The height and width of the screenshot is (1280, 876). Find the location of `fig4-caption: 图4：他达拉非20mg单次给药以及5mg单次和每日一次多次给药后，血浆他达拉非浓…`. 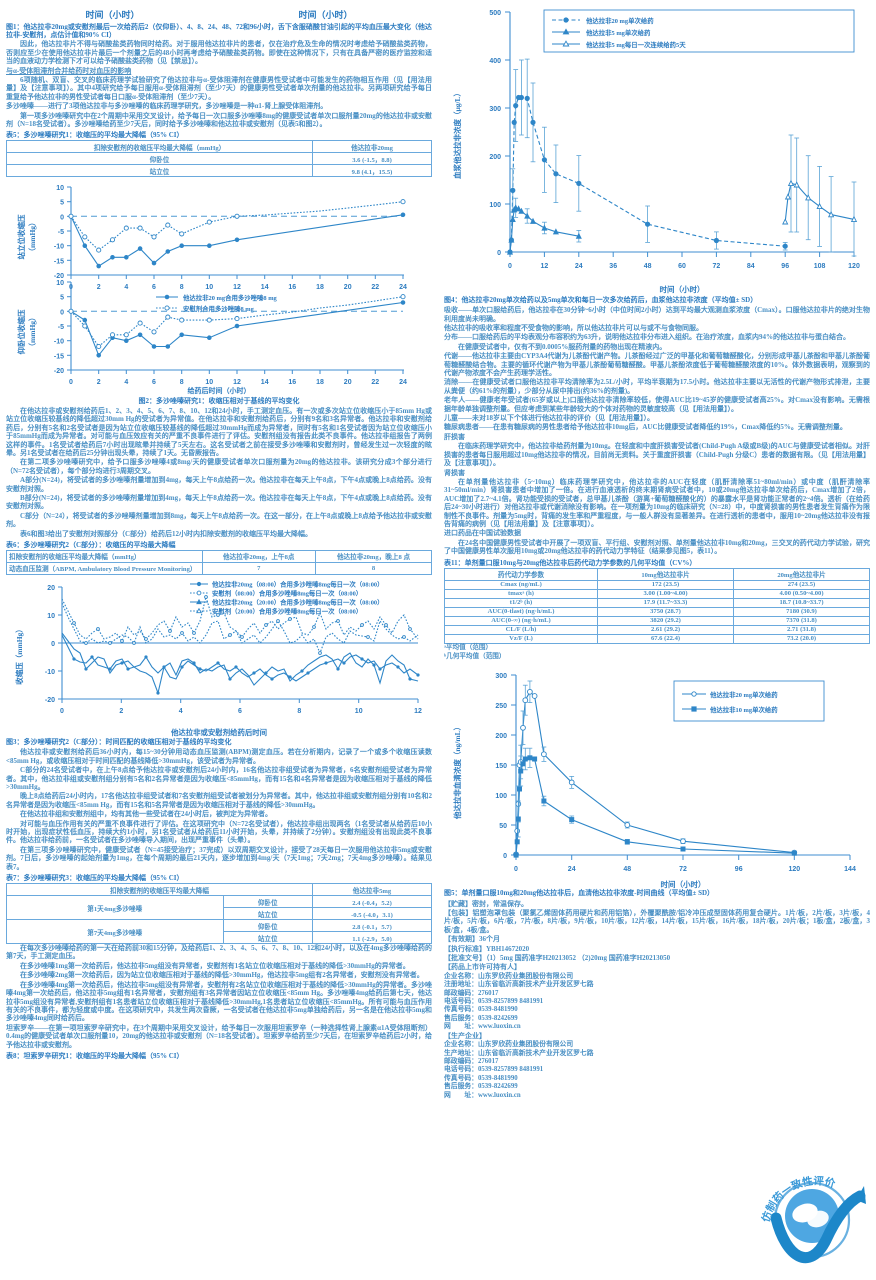

fig4-caption: 图4：他达拉非20mg单次给药以及5mg单次和每日一次多次给药后，血浆他达拉非浓… is located at coordinates (601, 300).